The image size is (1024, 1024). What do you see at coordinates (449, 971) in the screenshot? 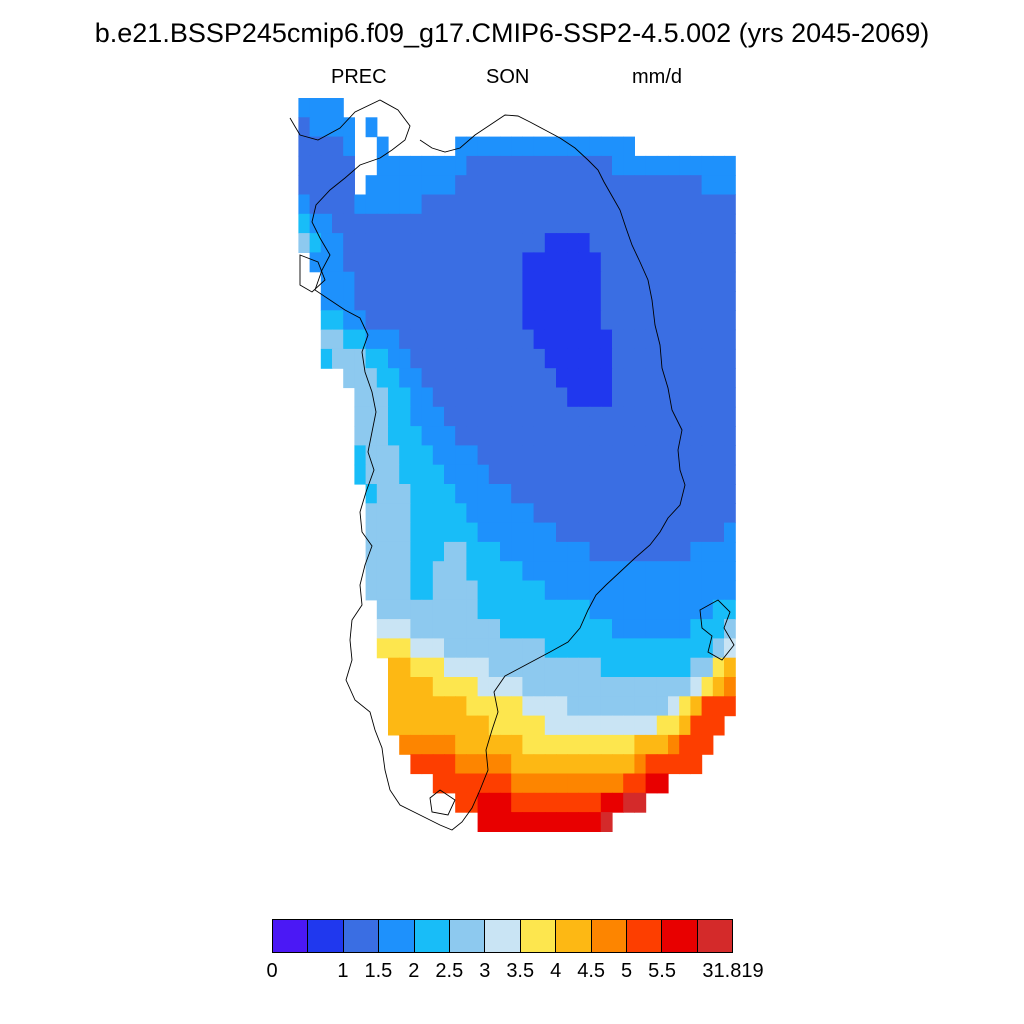
I see `colorbar-label-4: 2.5` at bounding box center [449, 971].